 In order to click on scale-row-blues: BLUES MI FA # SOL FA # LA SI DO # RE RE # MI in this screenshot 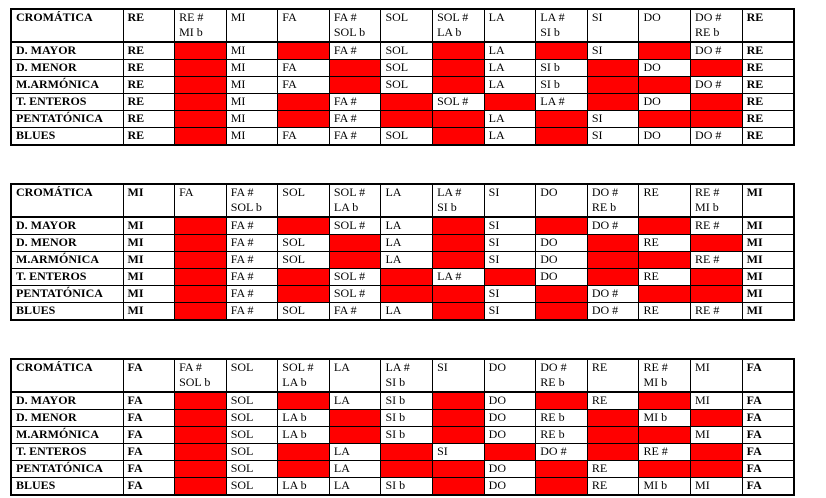, I will do `click(402, 311)`.